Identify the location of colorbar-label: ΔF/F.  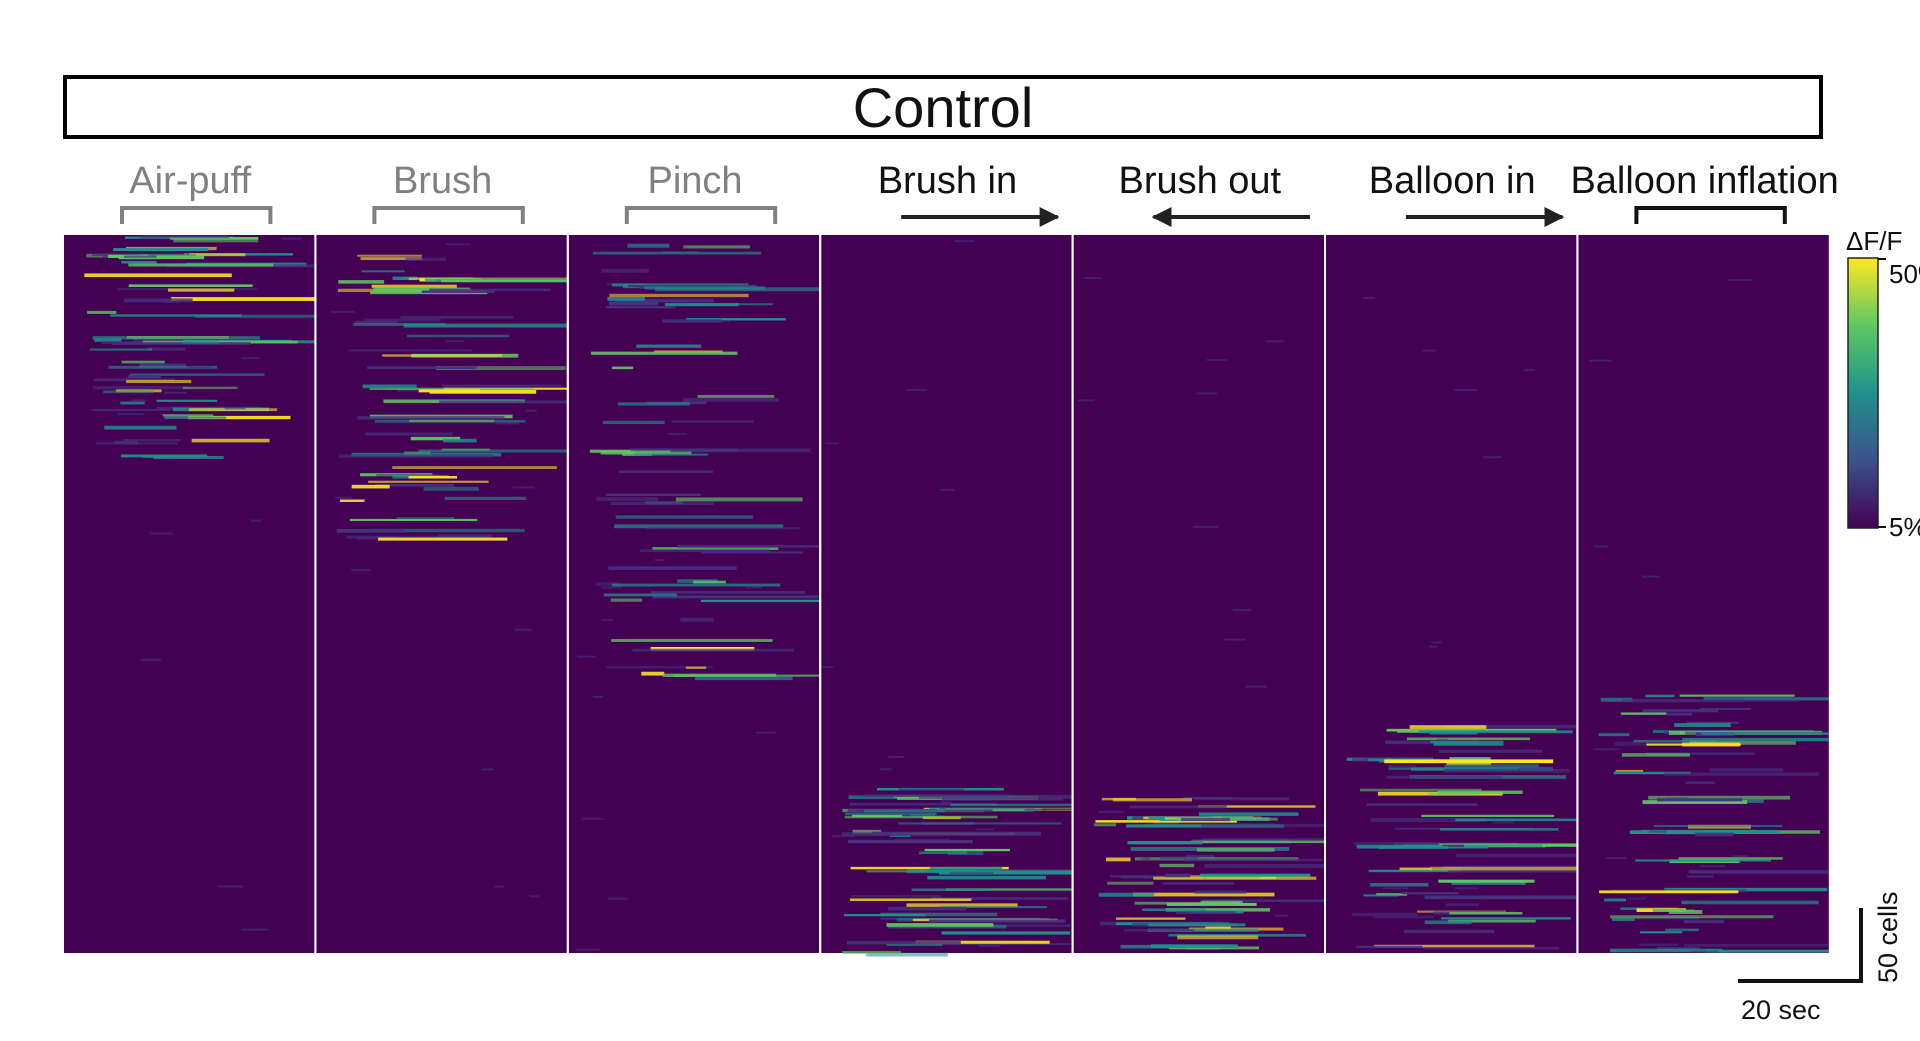
(1874, 241).